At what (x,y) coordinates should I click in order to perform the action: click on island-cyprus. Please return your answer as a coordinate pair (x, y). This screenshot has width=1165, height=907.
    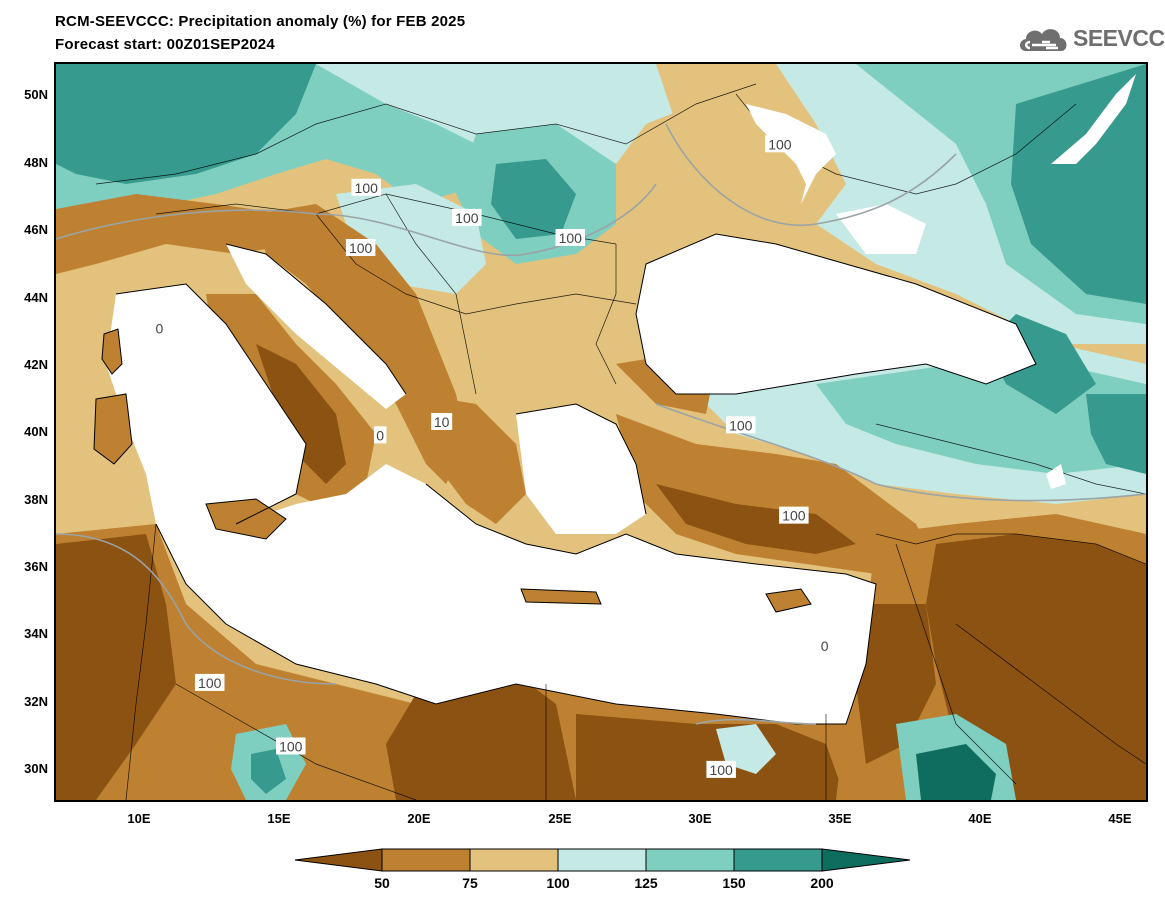
    Looking at the image, I should click on (788, 600).